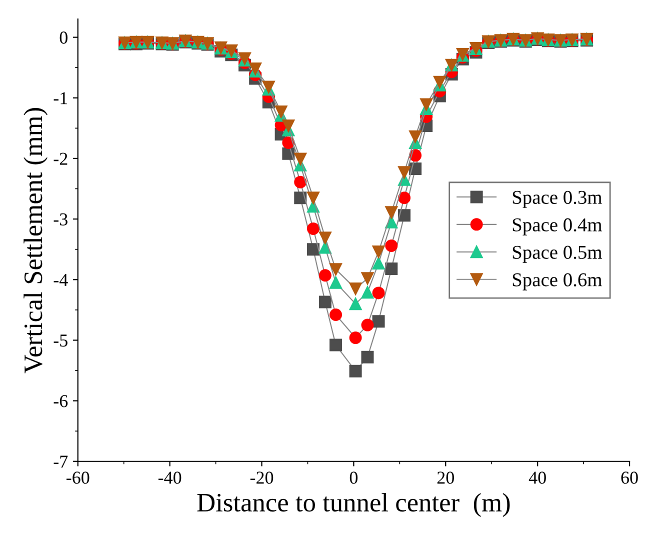 This screenshot has width=649, height=546. What do you see at coordinates (557, 227) in the screenshot?
I see `legend-label: Space 0.4m` at bounding box center [557, 227].